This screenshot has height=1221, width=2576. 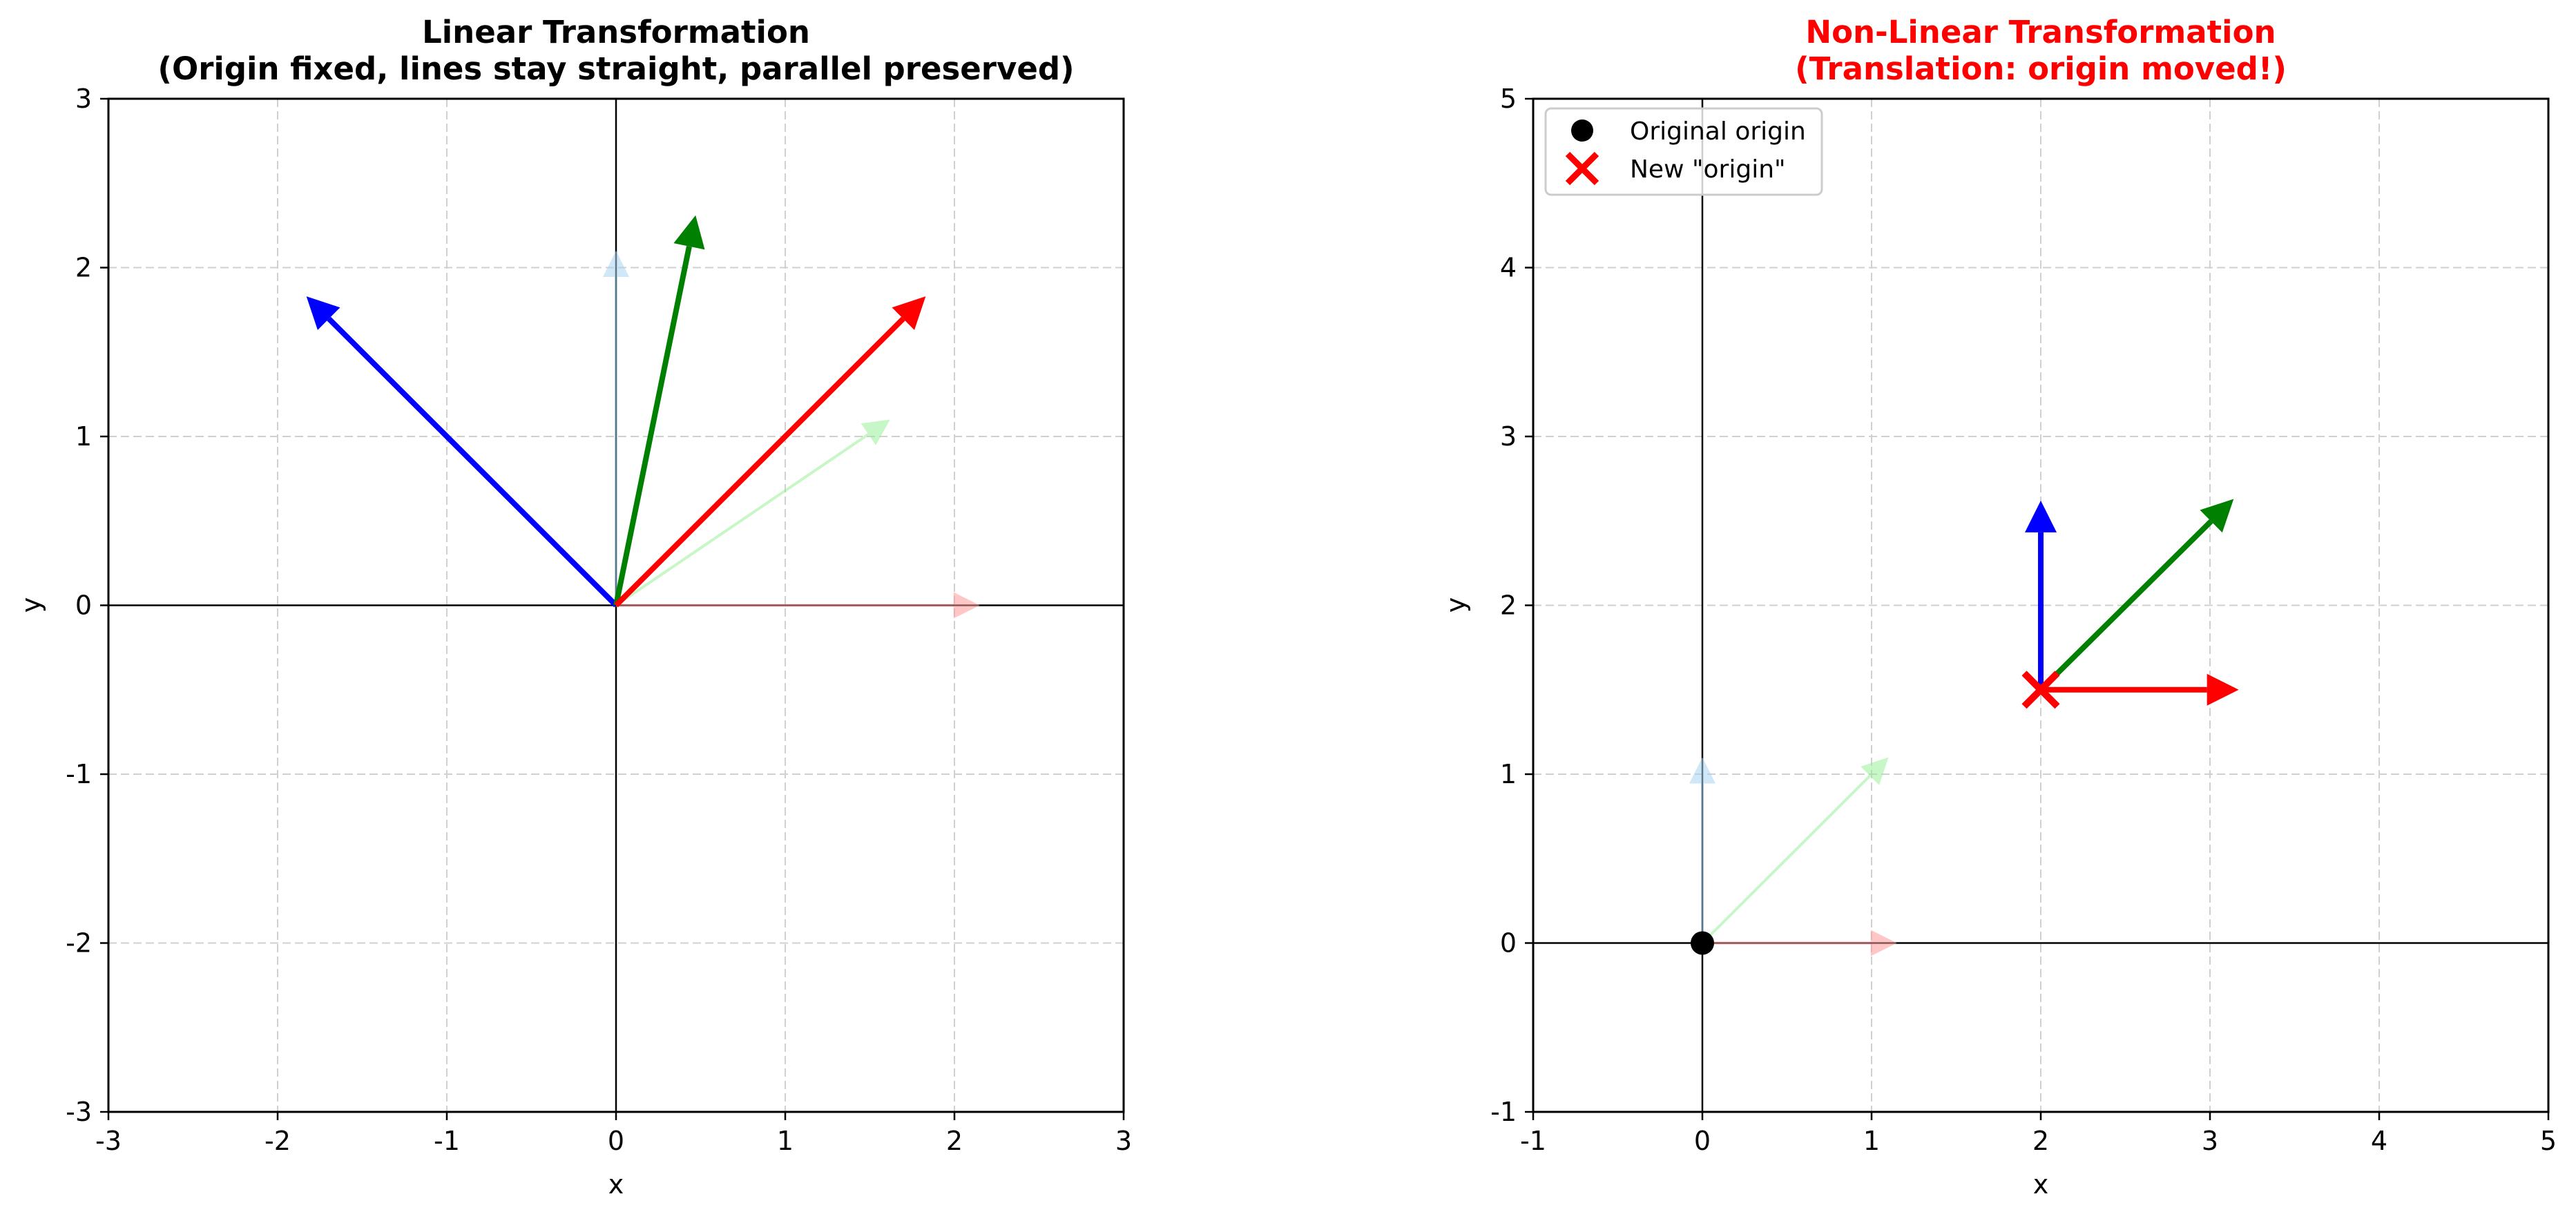 I want to click on legend-label-original-origin: Original origin, so click(x=1718, y=131).